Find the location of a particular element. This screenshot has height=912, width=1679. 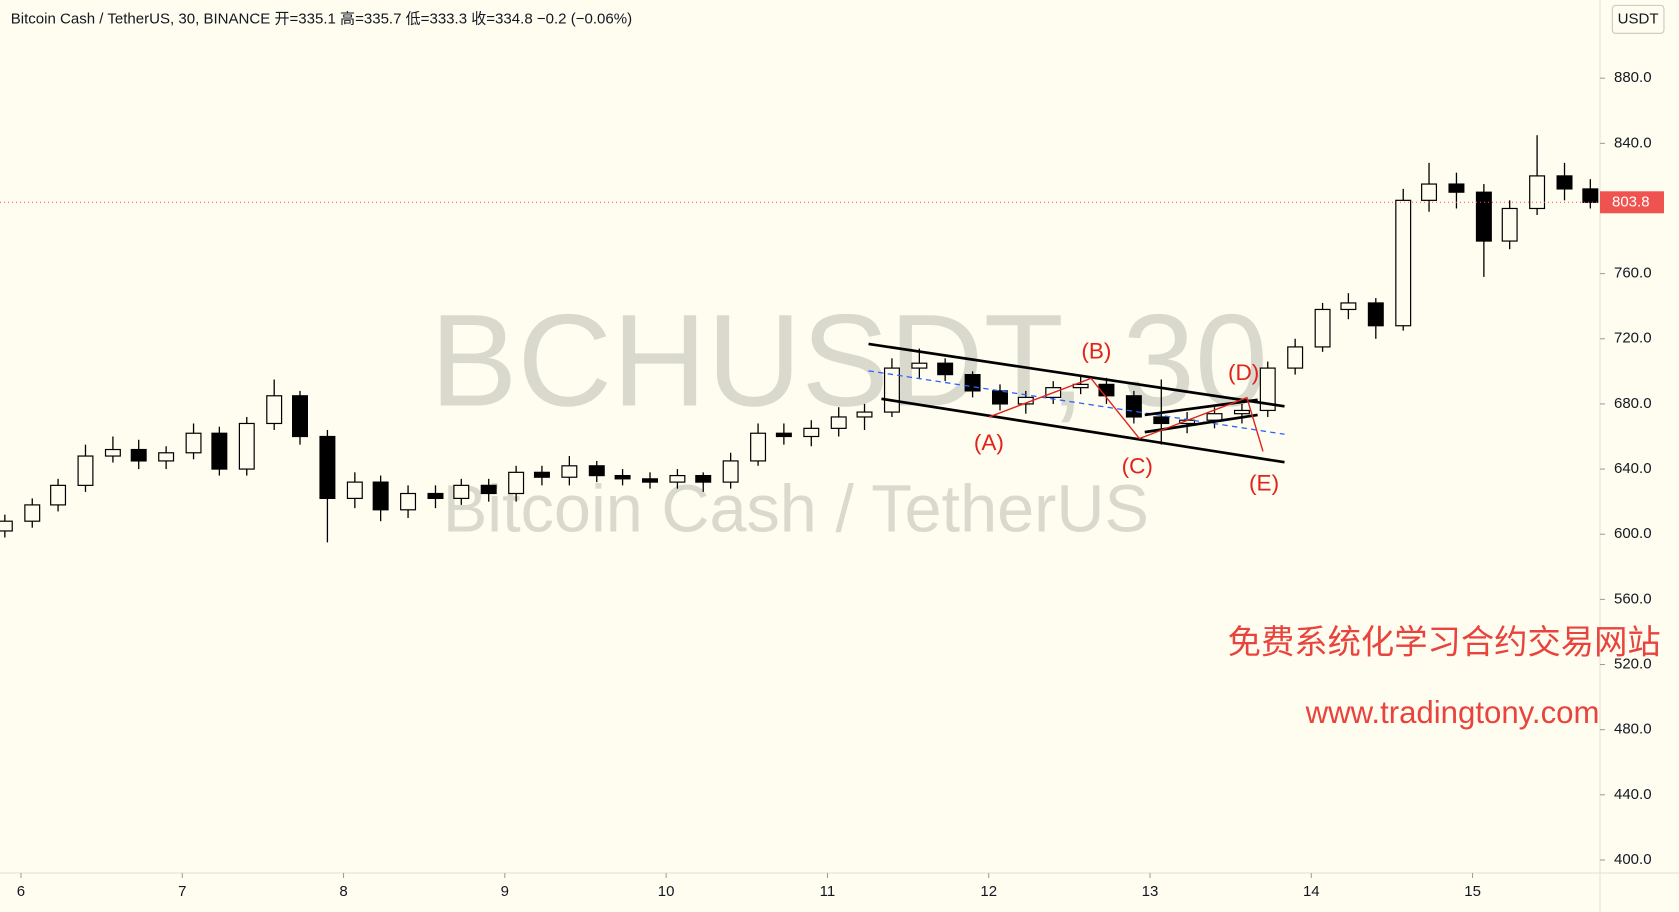

channel-mid is located at coordinates (1076, 402).